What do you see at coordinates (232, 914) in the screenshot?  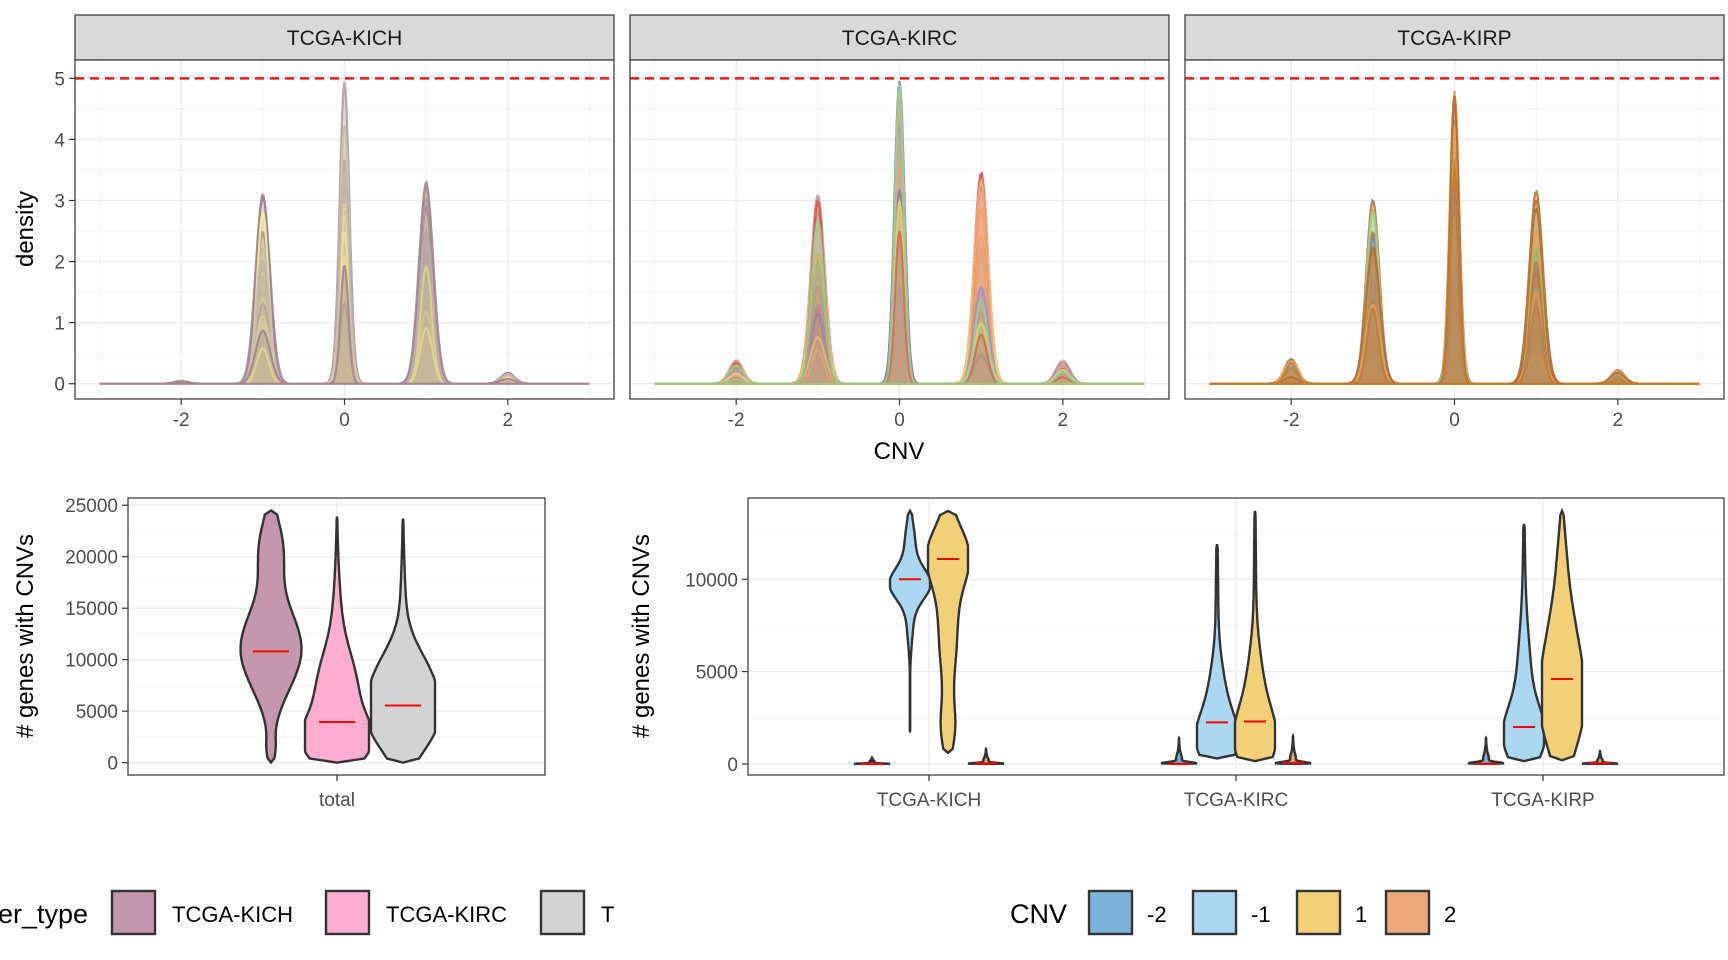 I see `legend-label: TCGA-KICH` at bounding box center [232, 914].